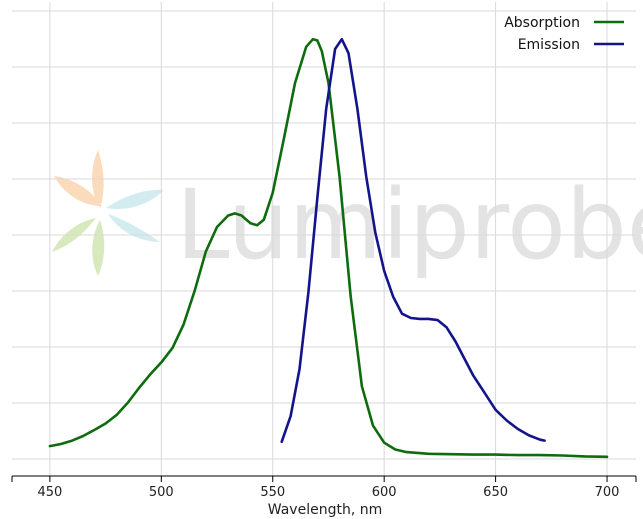 This screenshot has width=643, height=519. Describe the element at coordinates (564, 34) in the screenshot. I see `legend: Absorption Emission` at that location.